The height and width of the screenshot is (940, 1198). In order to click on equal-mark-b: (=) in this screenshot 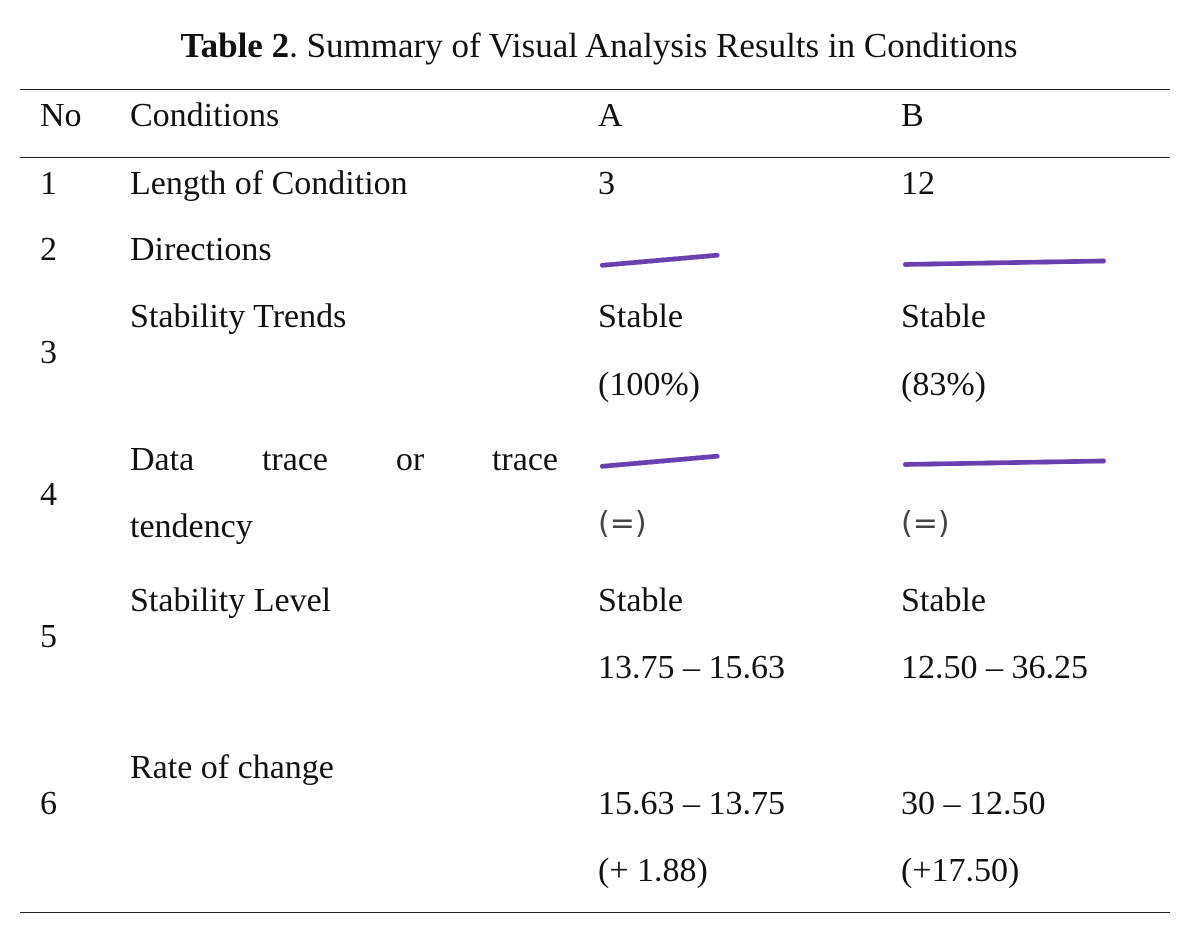, I will do `click(925, 523)`.